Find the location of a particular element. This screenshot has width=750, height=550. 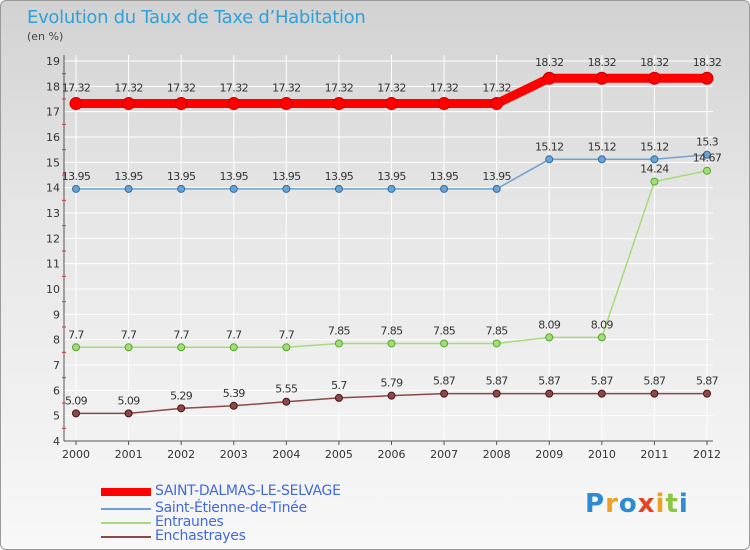

y-tick-label: 6 is located at coordinates (56, 390).